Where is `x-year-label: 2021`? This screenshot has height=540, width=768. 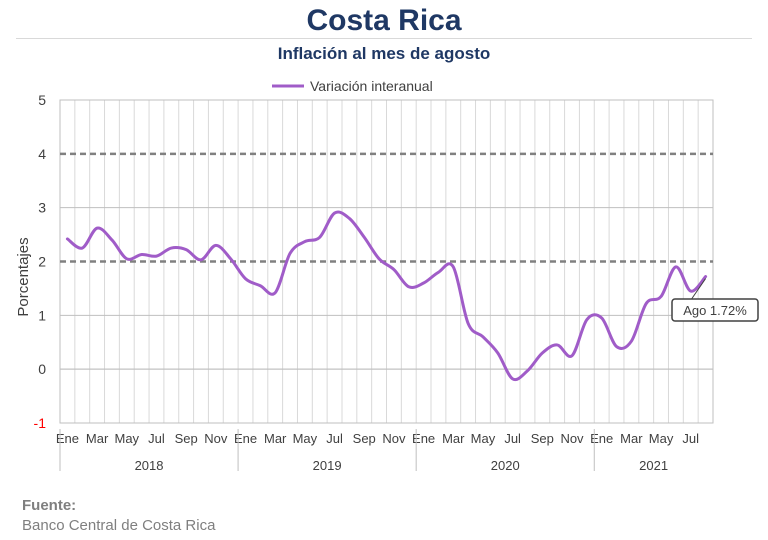 x-year-label: 2021 is located at coordinates (653, 465).